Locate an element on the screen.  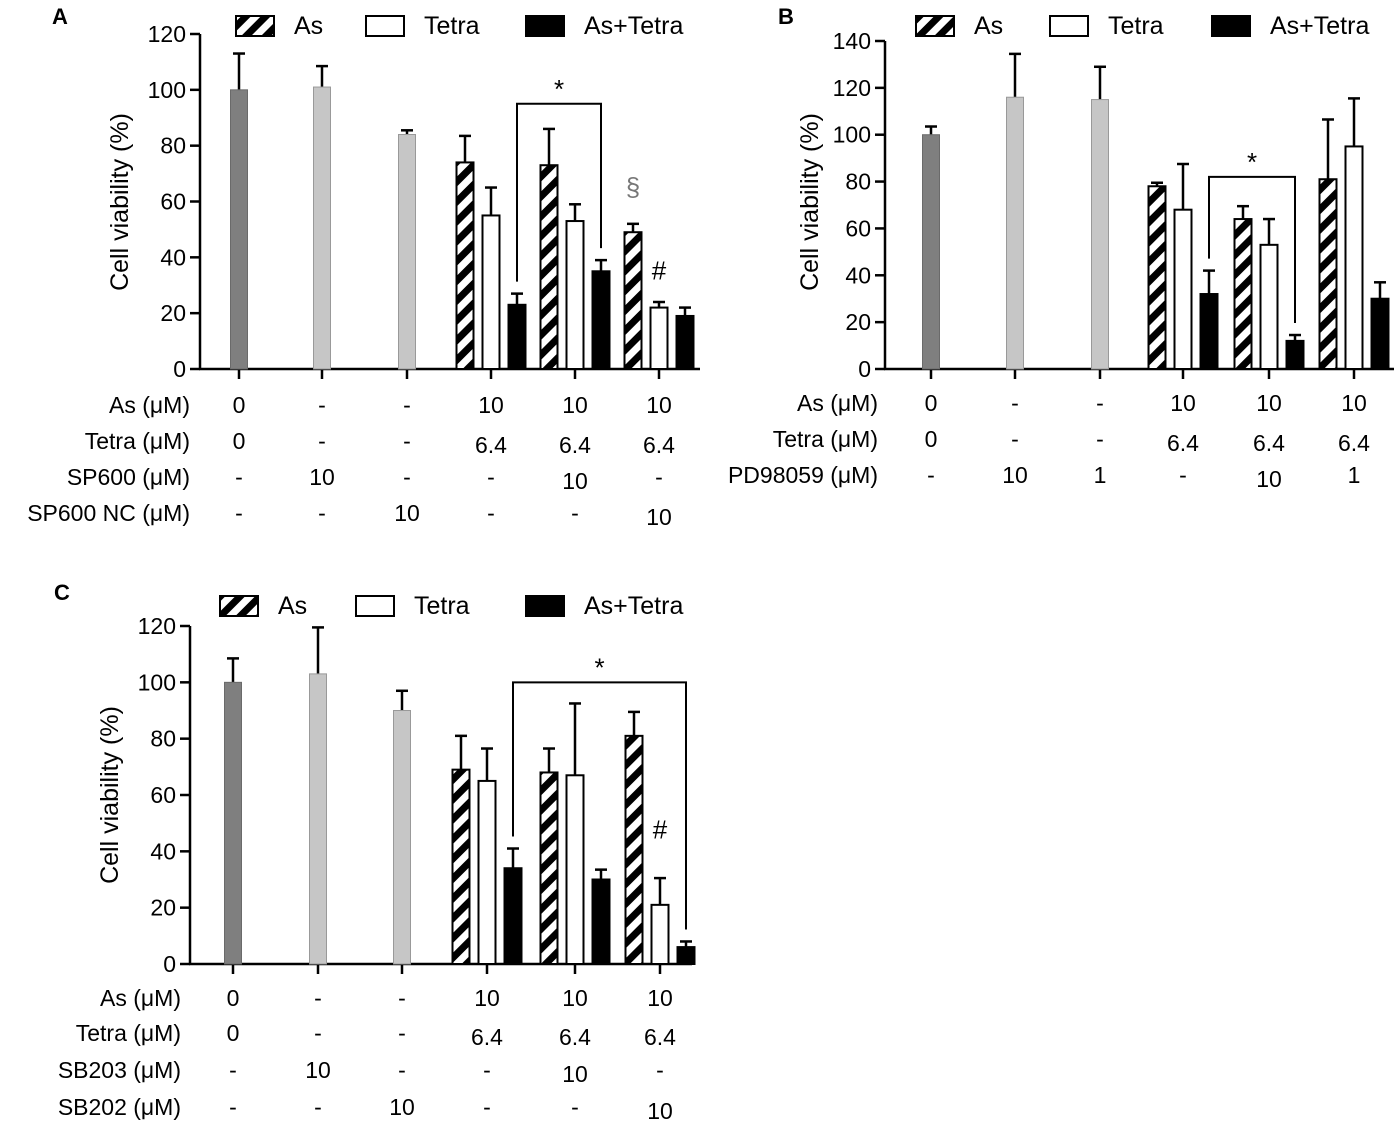
bar-tetra-g4 is located at coordinates (575, 295).